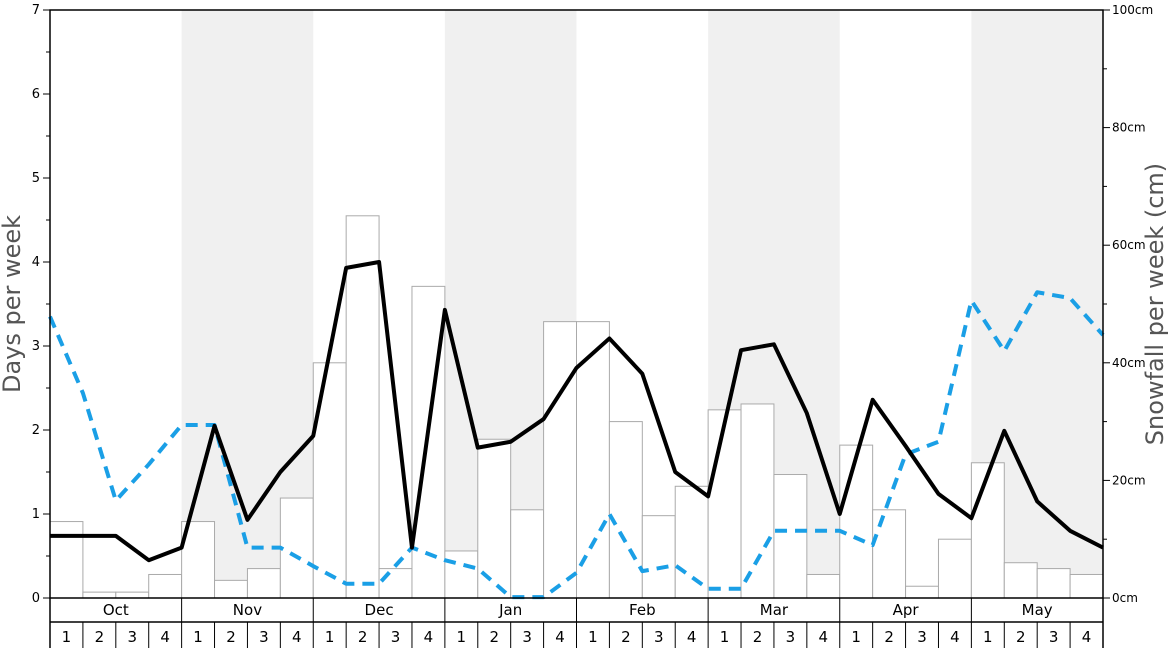  What do you see at coordinates (36, 178) in the screenshot?
I see `left-tick-label: 5` at bounding box center [36, 178].